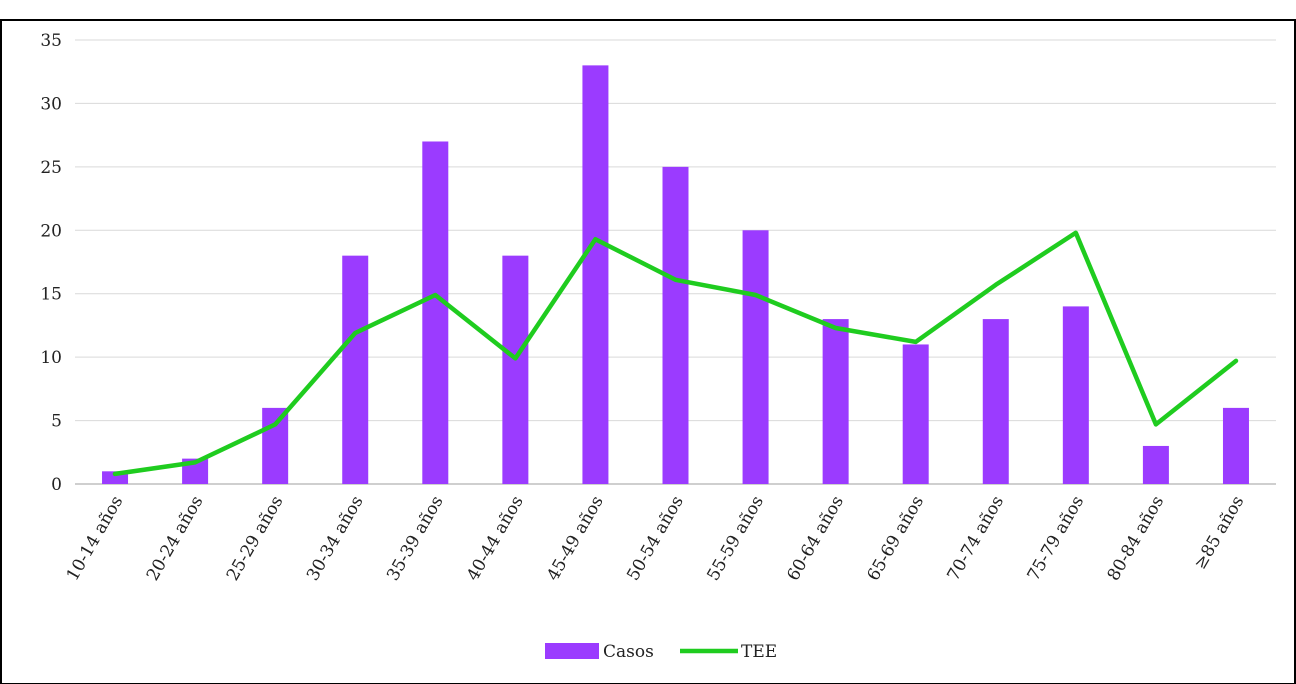  I want to click on x-tick-label: 80-84 años, so click(1136, 539).